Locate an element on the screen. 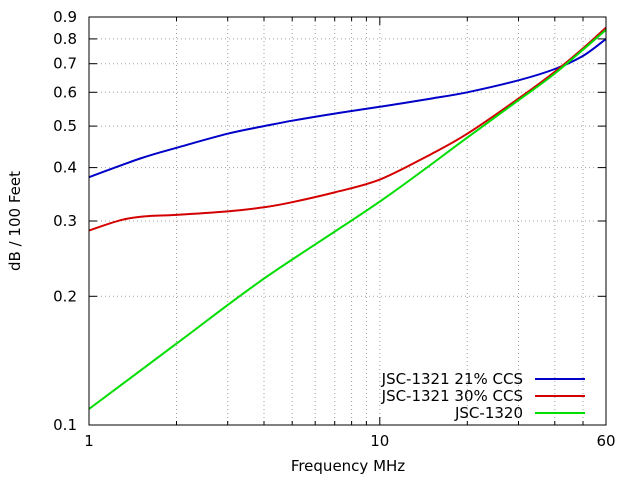 The image size is (640, 480). legend-label-1: JSC-1321 30% CCS is located at coordinates (452, 396).